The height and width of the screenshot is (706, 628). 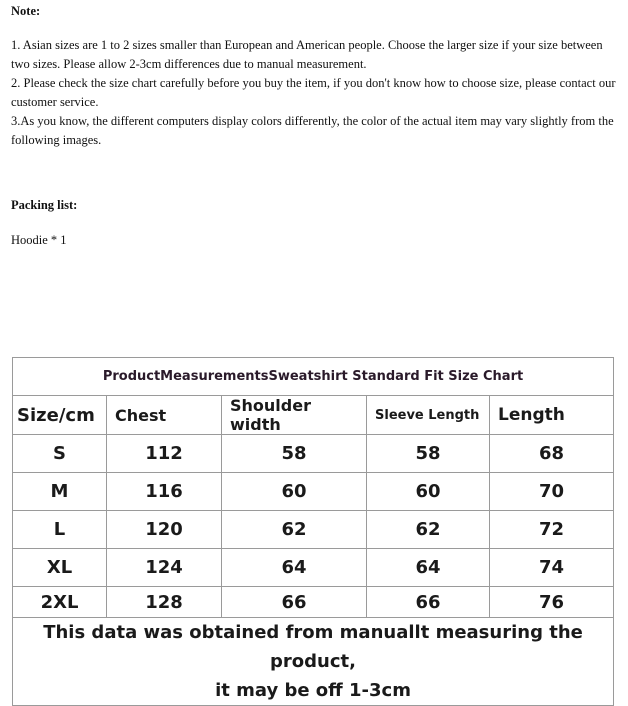 I want to click on table-row: M 116 60 60 70, so click(x=313, y=491).